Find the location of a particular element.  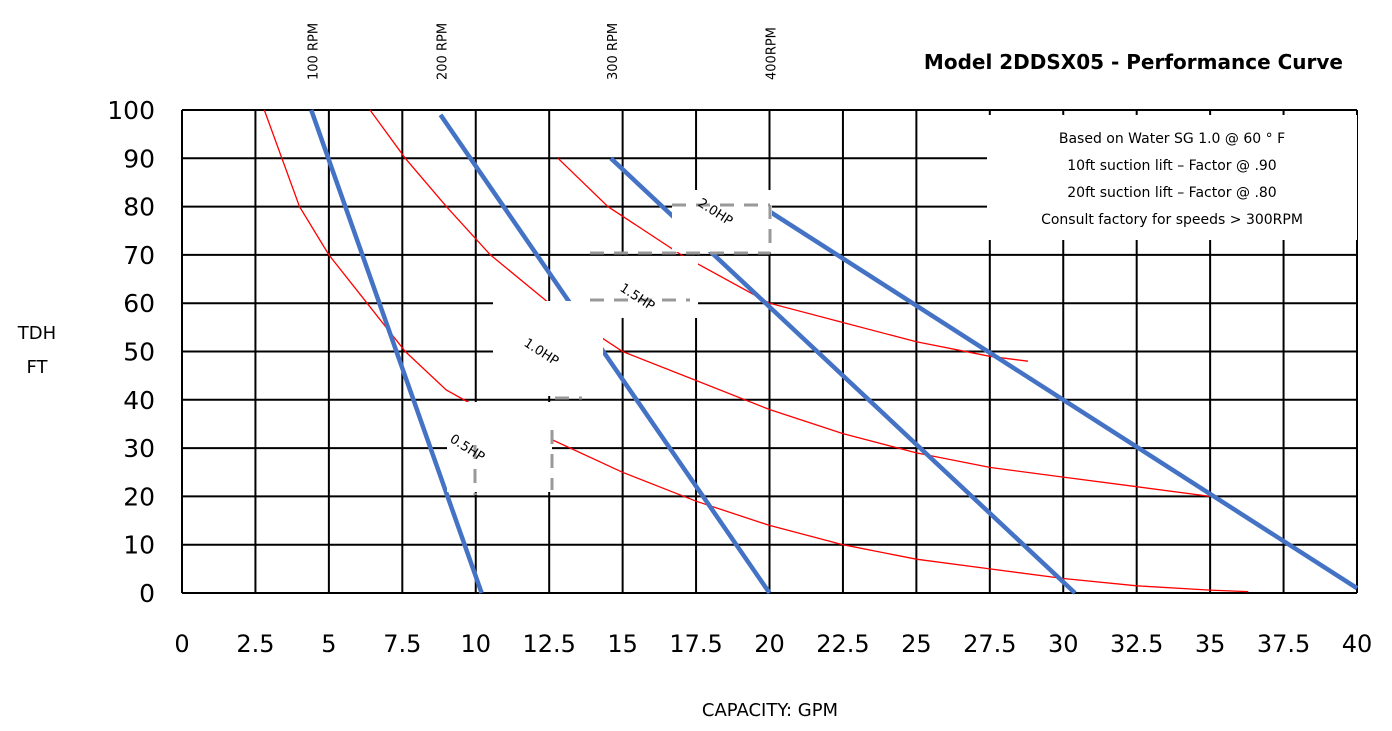

x-tick-label-4: 10 is located at coordinates (475, 644).